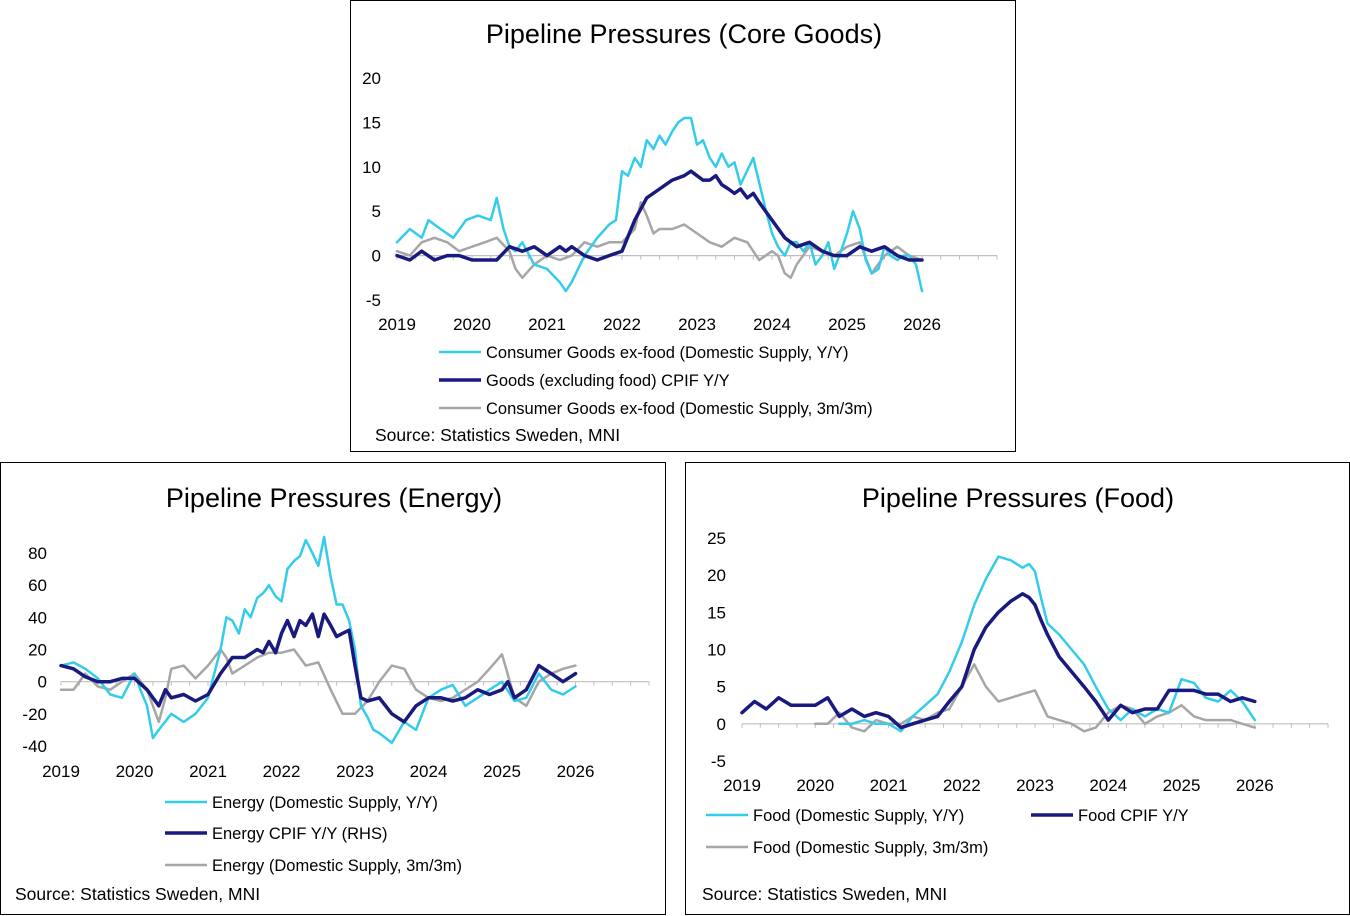 Image resolution: width=1350 pixels, height=916 pixels. I want to click on chart-title: Pipeline Pressures (Energy), so click(334, 498).